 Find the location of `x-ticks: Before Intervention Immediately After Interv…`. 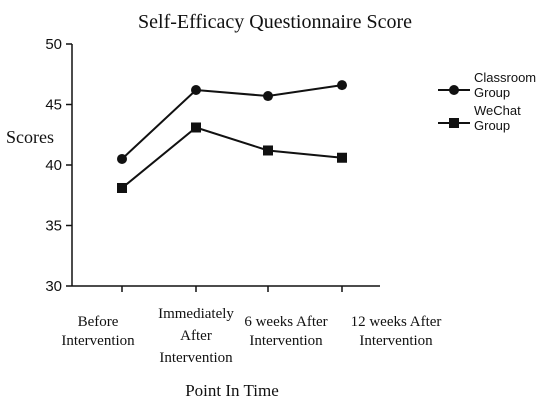

x-ticks: Before Intervention Immediately After Interv… is located at coordinates (251, 326).